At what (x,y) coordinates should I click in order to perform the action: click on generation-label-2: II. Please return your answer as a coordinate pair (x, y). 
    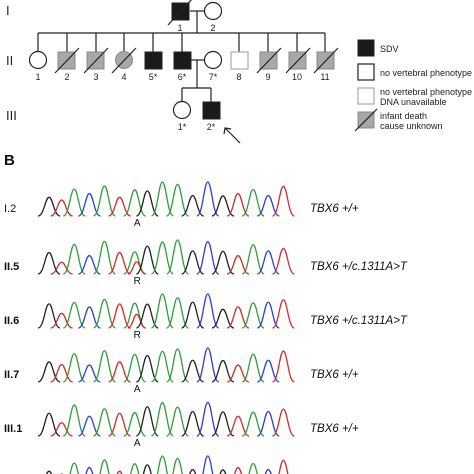
    Looking at the image, I should click on (9, 60).